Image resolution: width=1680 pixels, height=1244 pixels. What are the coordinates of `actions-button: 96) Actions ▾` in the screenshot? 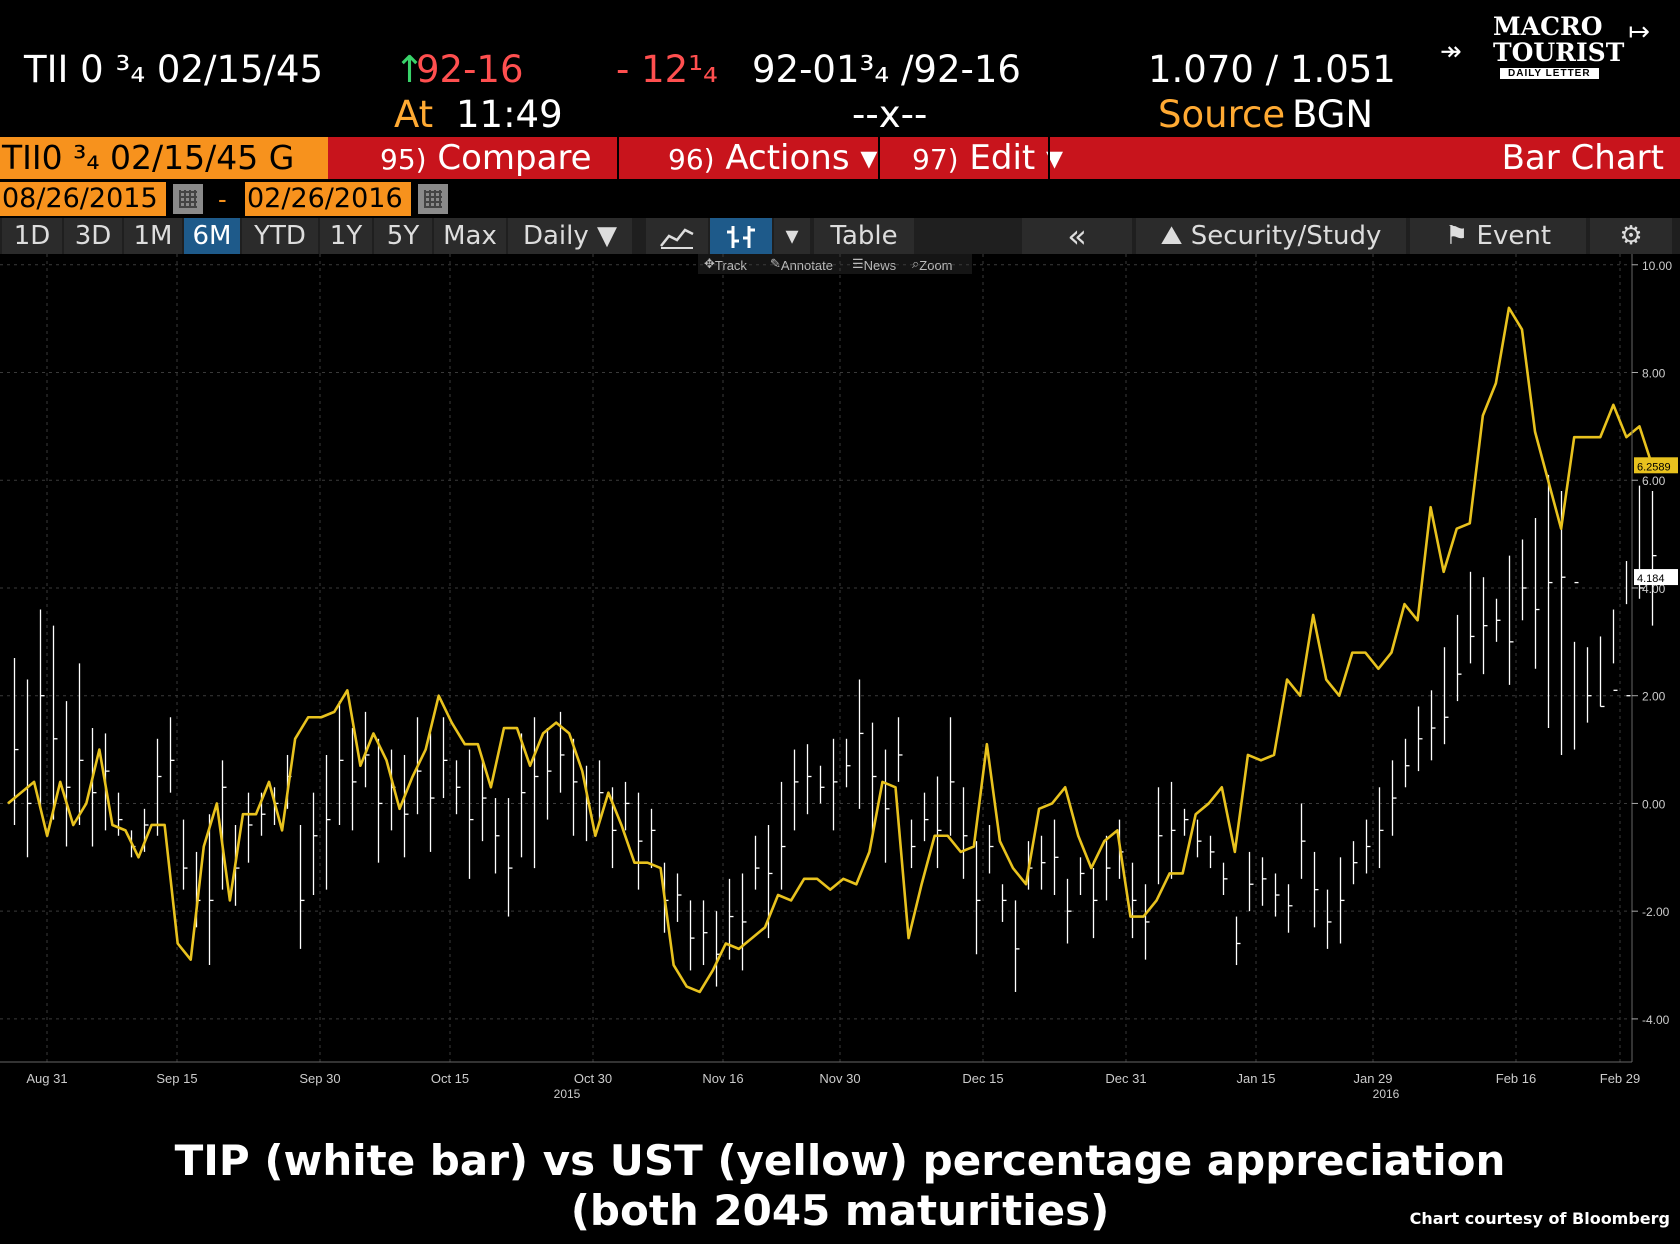 It's located at (772, 158).